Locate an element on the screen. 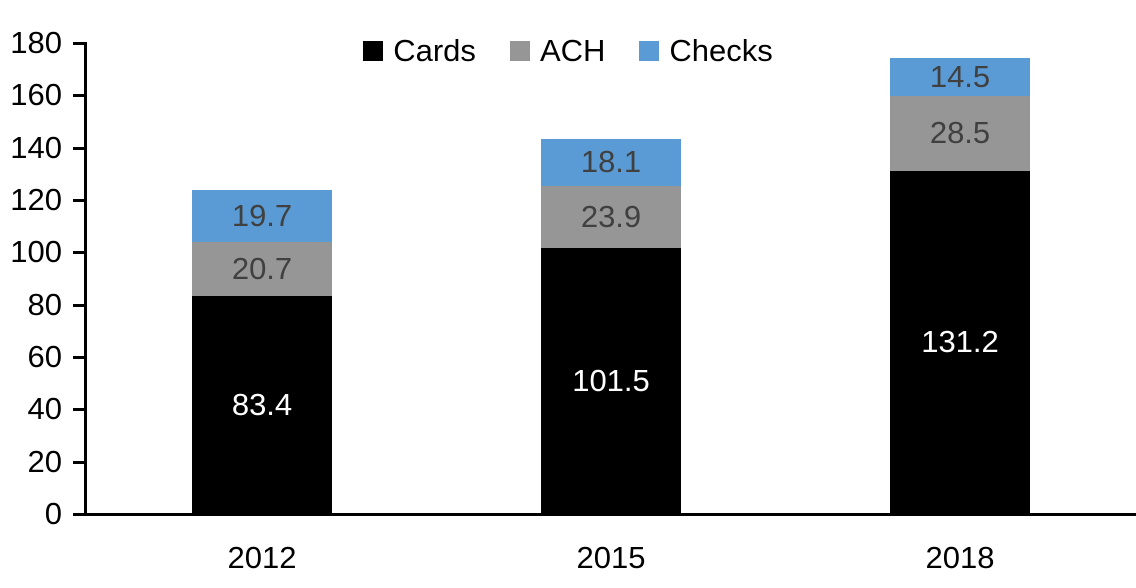 This screenshot has width=1136, height=588. y-axis-tick-label: 20 is located at coordinates (44, 461).